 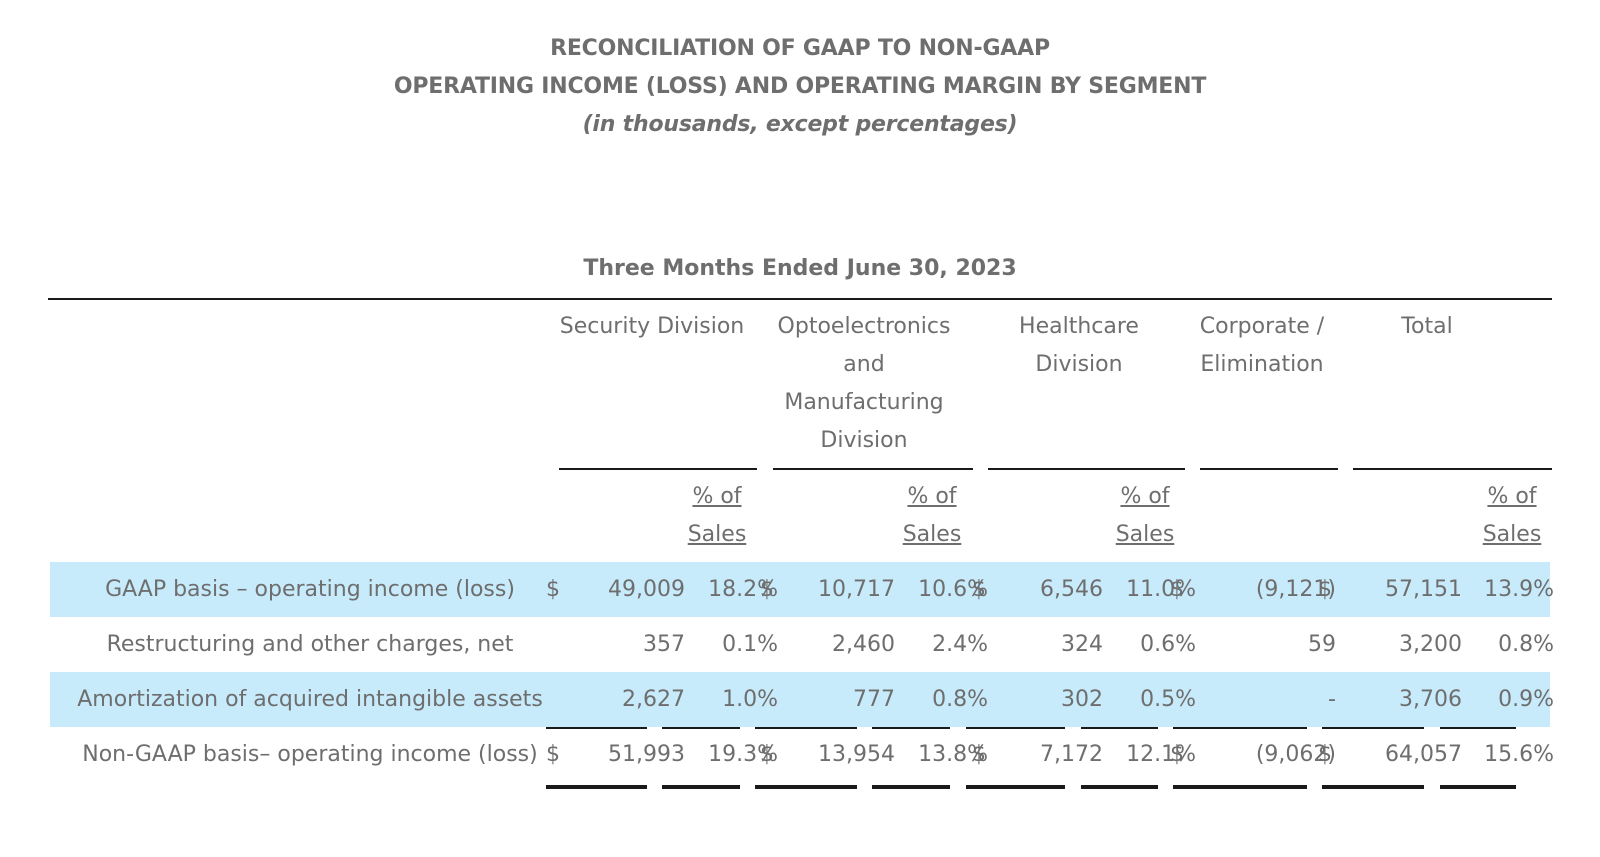 What do you see at coordinates (1423, 589) in the screenshot?
I see `total-amount: 57,151` at bounding box center [1423, 589].